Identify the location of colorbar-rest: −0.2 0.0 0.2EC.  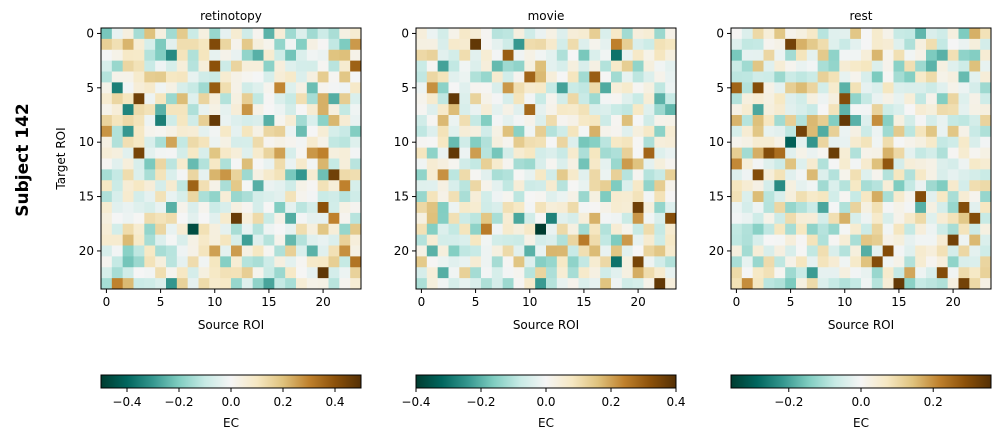
(861, 402).